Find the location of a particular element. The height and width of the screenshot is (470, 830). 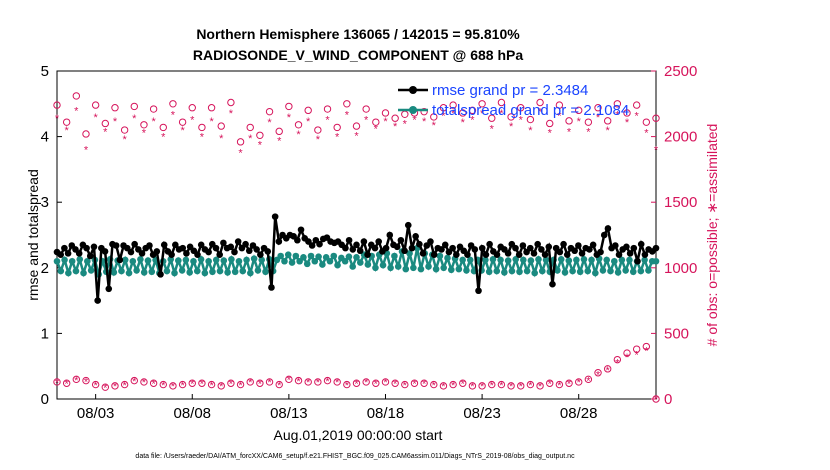

x-tick-label: 08/28 is located at coordinates (579, 413).